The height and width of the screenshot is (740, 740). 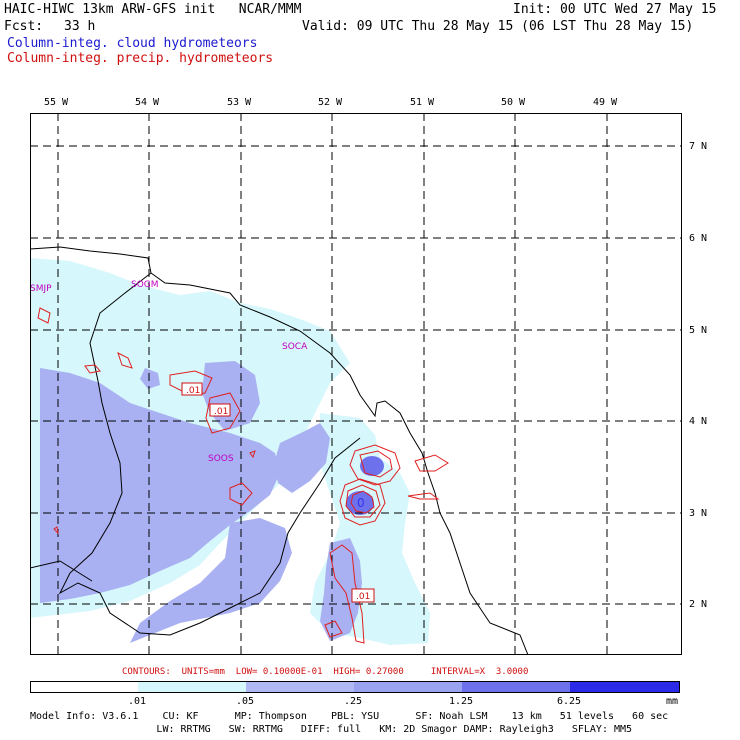 What do you see at coordinates (698, 421) in the screenshot?
I see `lat-label-4n: 4 N` at bounding box center [698, 421].